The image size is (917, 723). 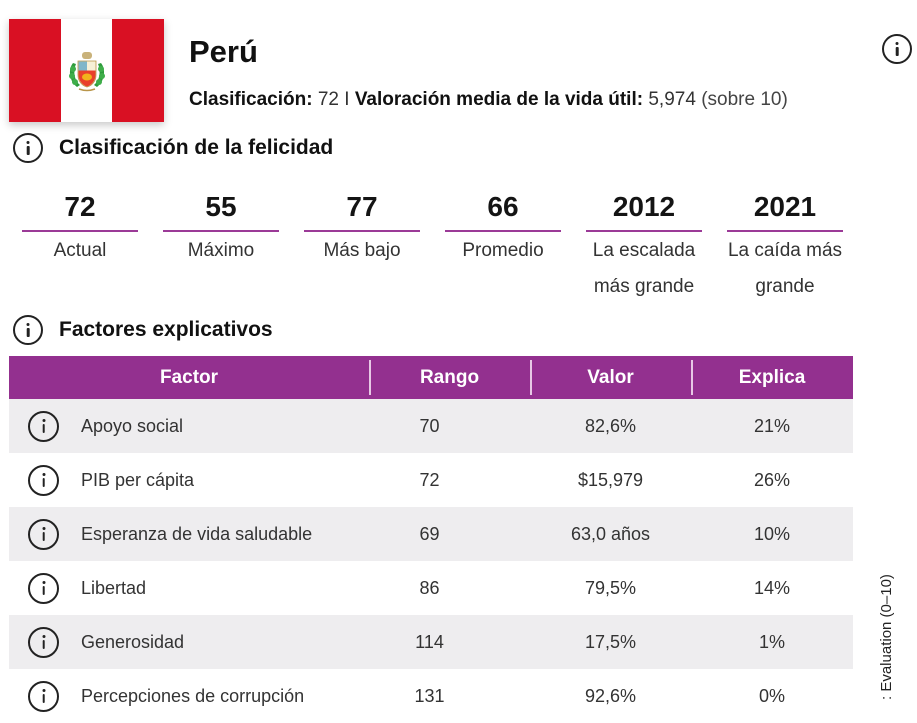 I want to click on explains-cell: 10%, so click(x=772, y=533).